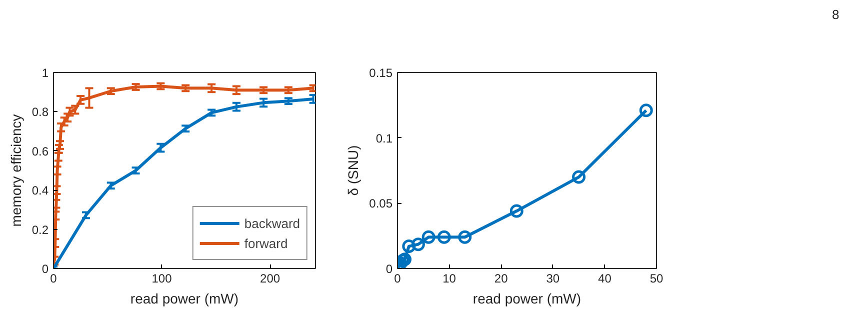 The height and width of the screenshot is (317, 856). Describe the element at coordinates (501, 279) in the screenshot. I see `x-tick-label: 20` at that location.